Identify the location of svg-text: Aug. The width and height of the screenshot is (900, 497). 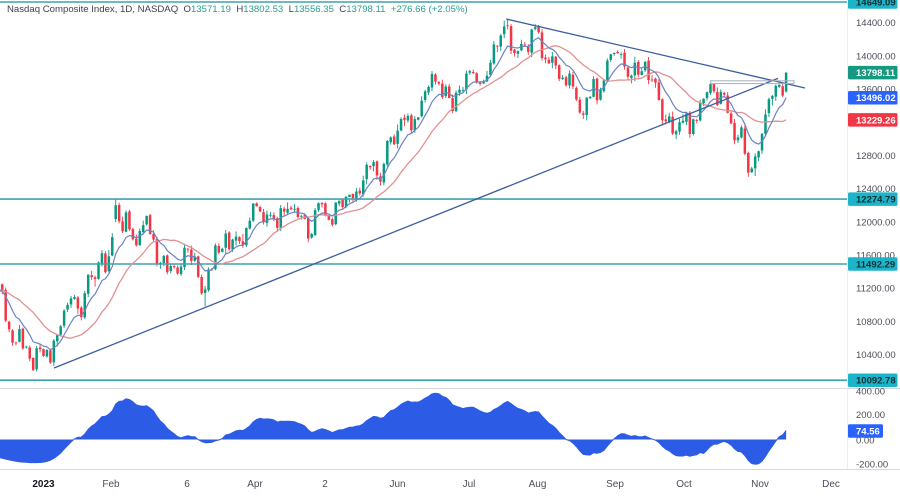
(538, 484).